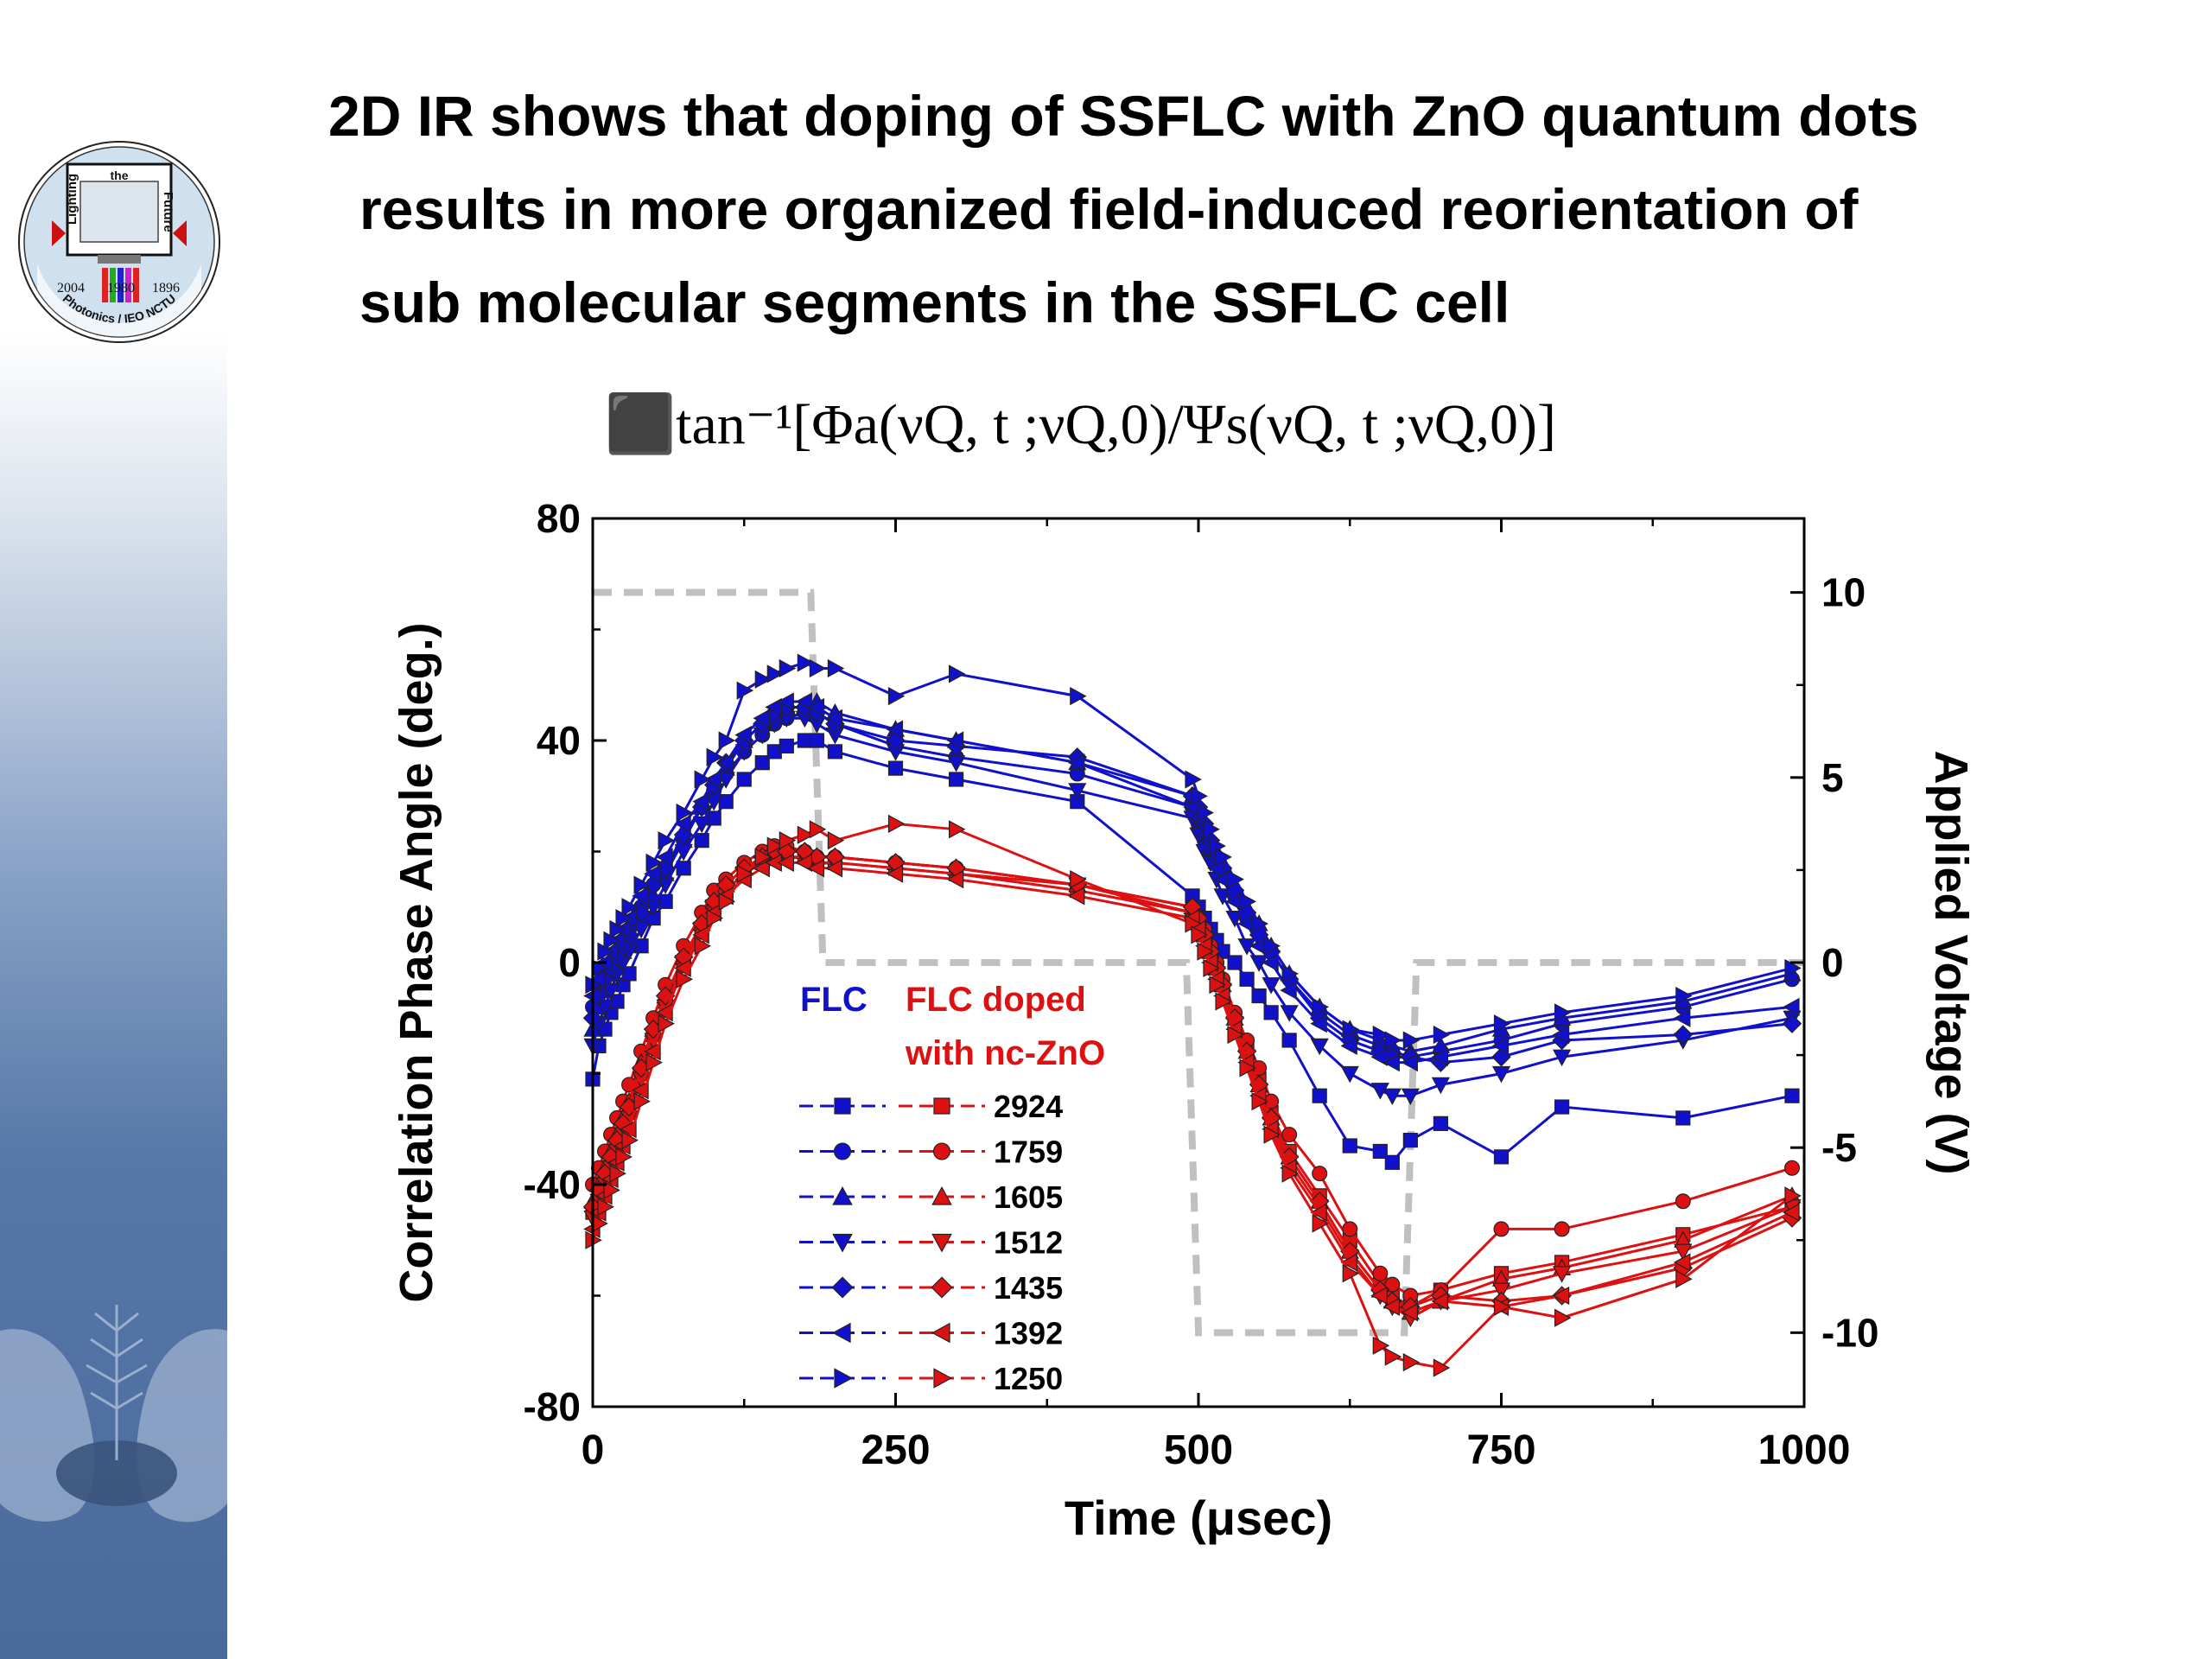 The width and height of the screenshot is (2212, 1659). I want to click on legend-entry-label: 1392, so click(1028, 1333).